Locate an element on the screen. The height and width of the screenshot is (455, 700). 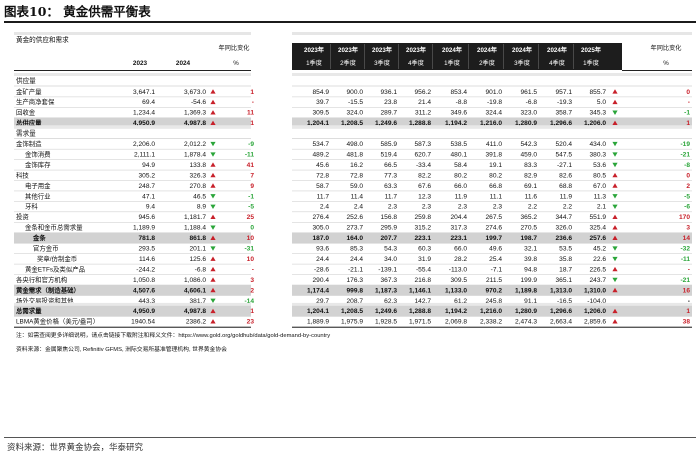
quarter-value: 198.7 is located at coordinates (528, 238).